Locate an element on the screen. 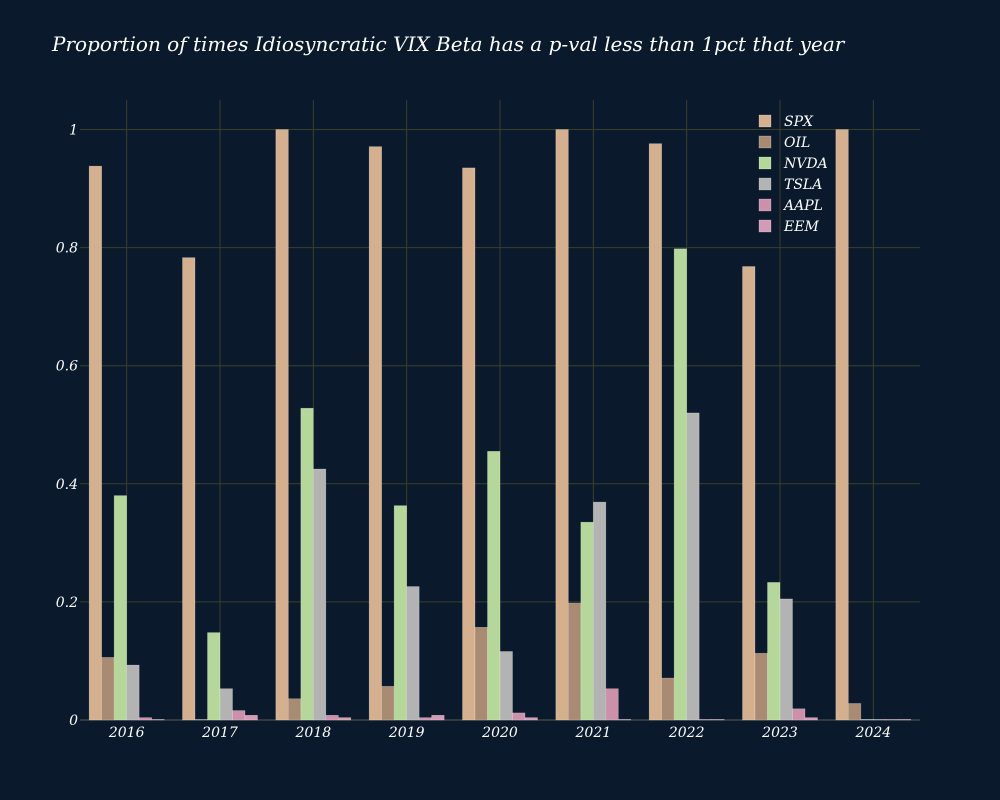 This screenshot has height=800, width=1000. x-tick-label: 2019 is located at coordinates (406, 733).